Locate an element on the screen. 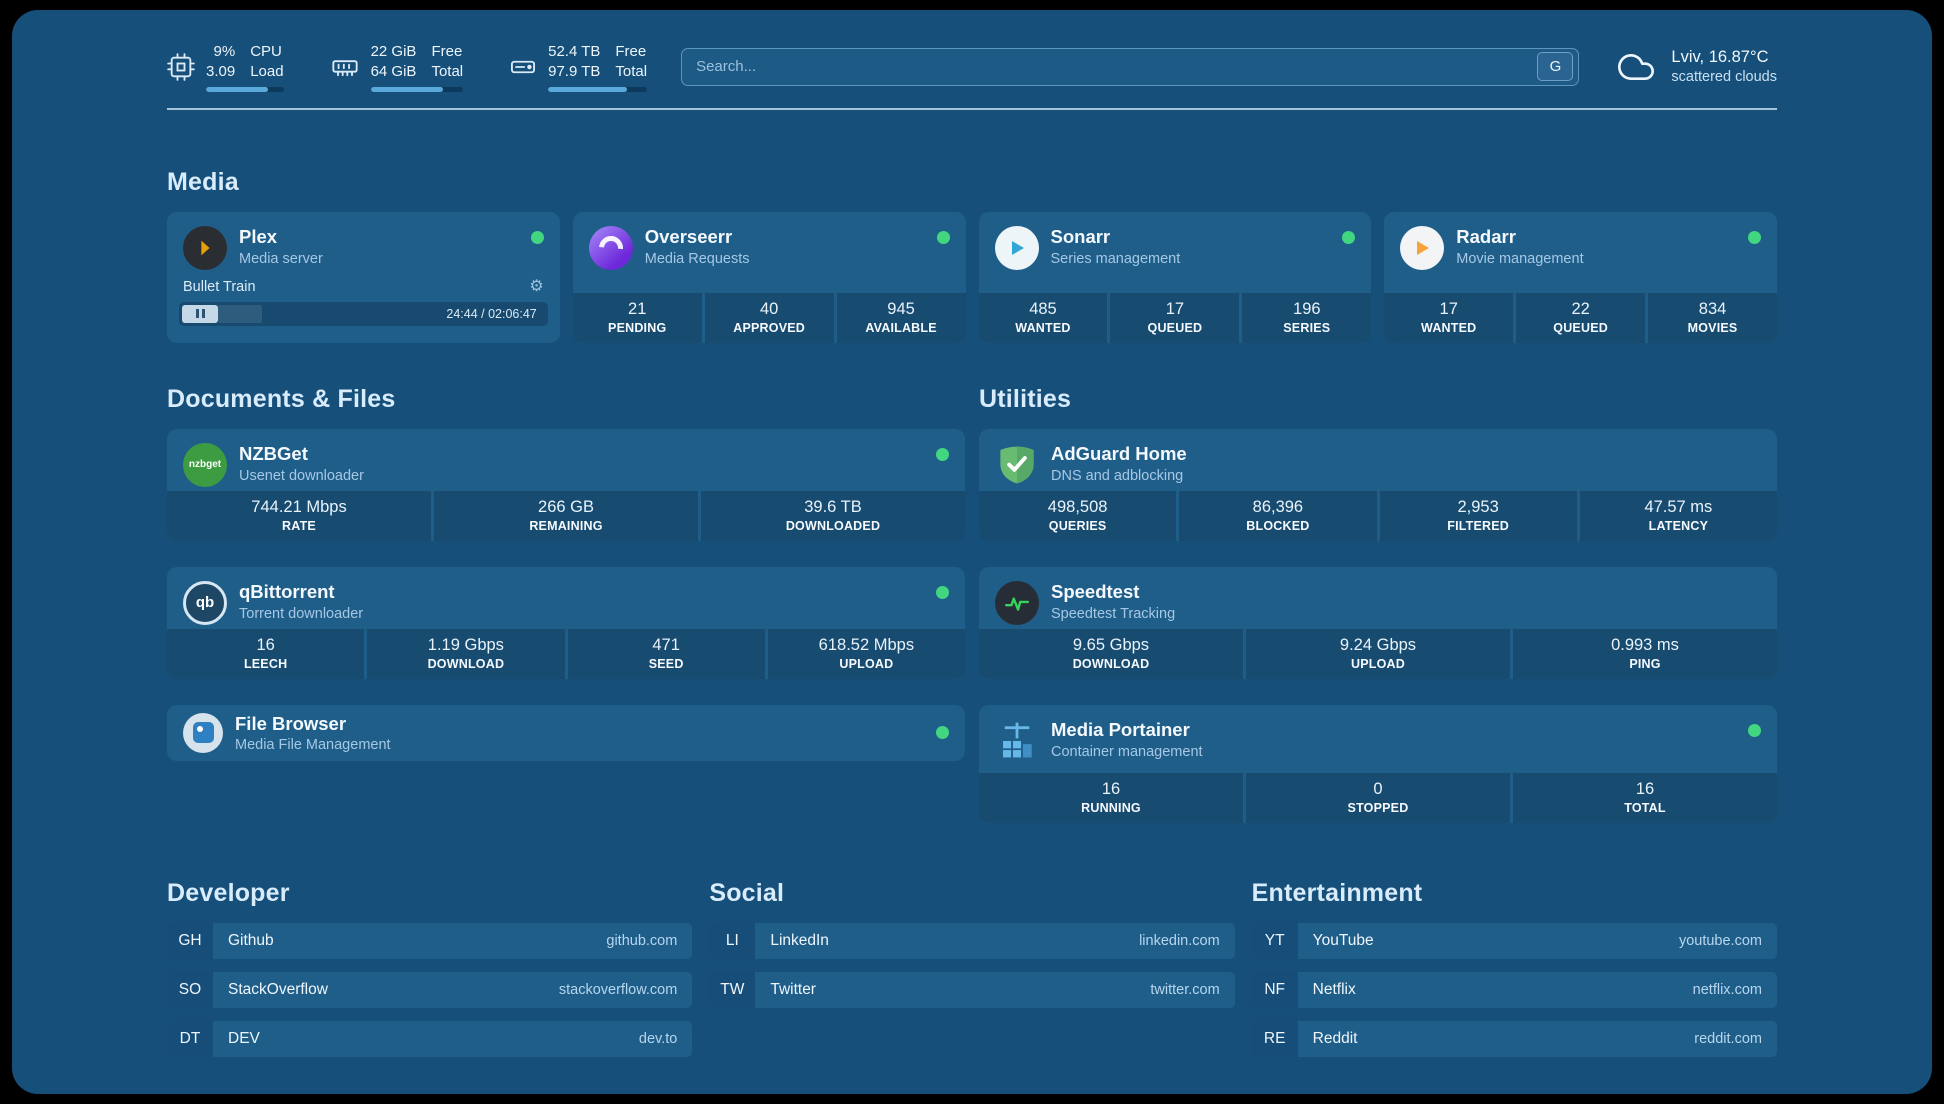 The height and width of the screenshot is (1104, 1944). stat-label: LEECH is located at coordinates (265, 663).